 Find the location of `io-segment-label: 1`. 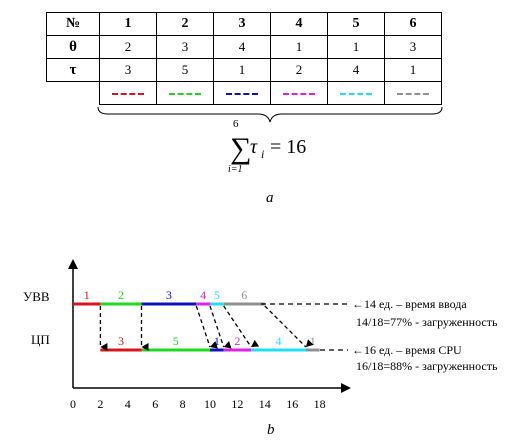

io-segment-label: 1 is located at coordinates (87, 295).